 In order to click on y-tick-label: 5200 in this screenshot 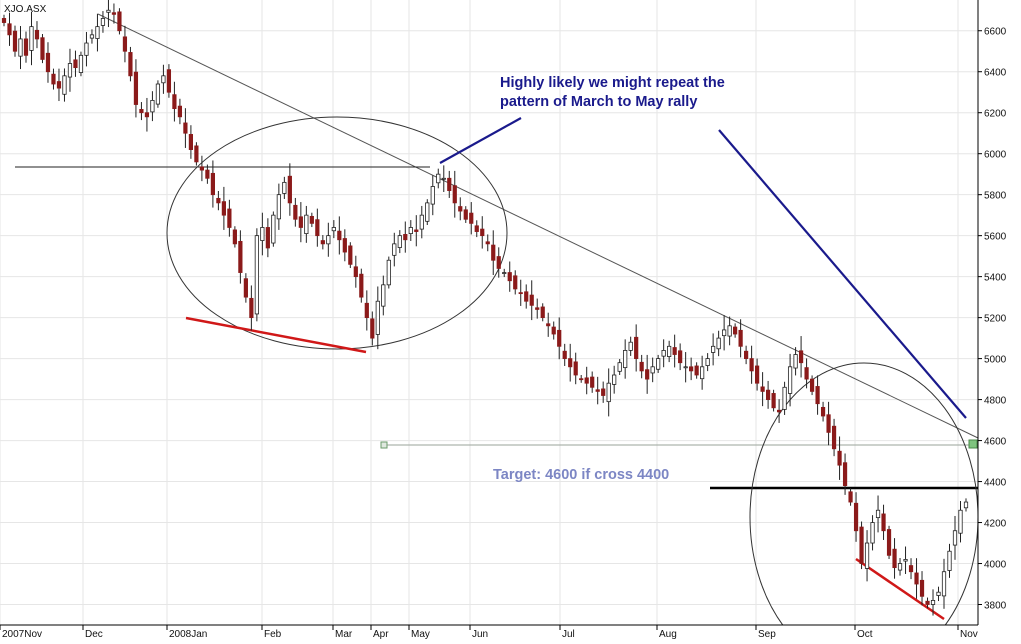, I will do `click(995, 319)`.